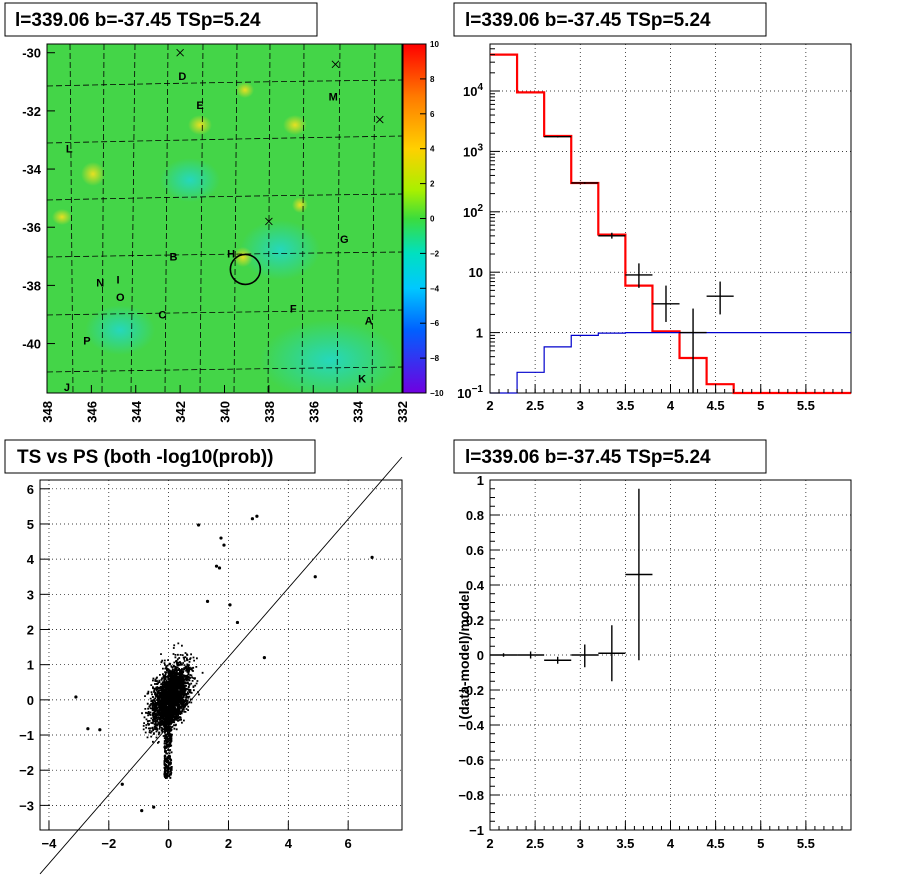 This screenshot has width=898, height=875. Describe the element at coordinates (435, 358) in the screenshot. I see `colorbar-tick-label: −8` at that location.